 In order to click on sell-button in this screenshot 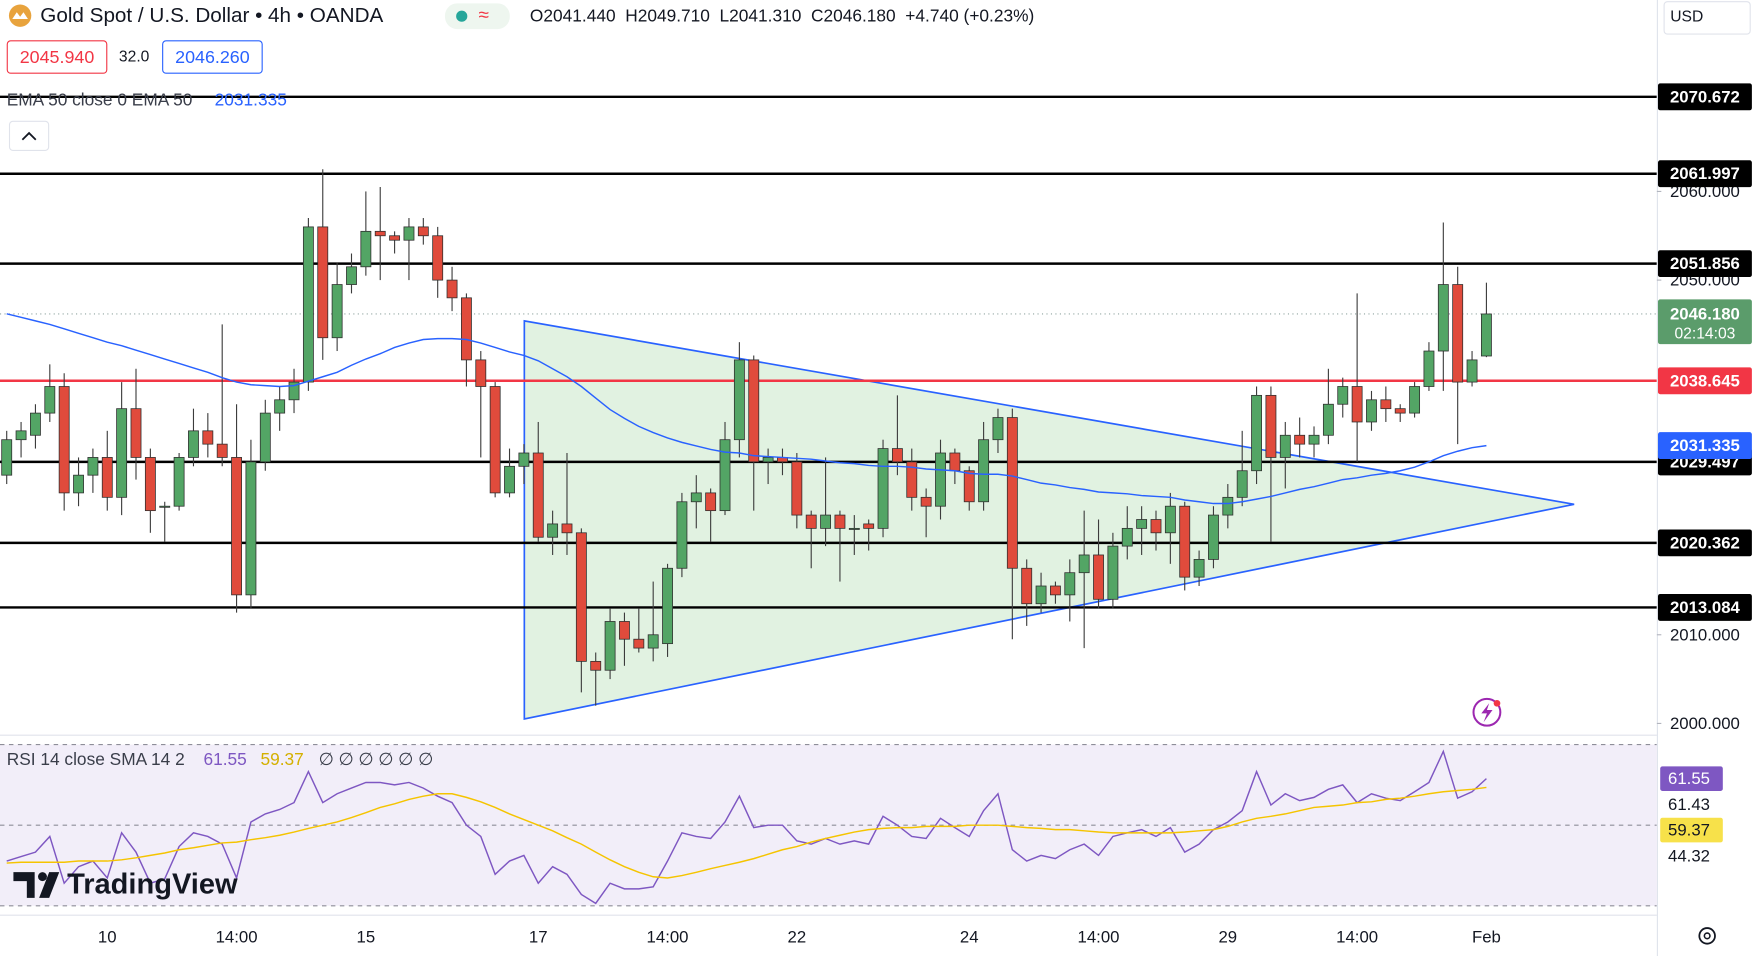, I will do `click(57, 57)`.